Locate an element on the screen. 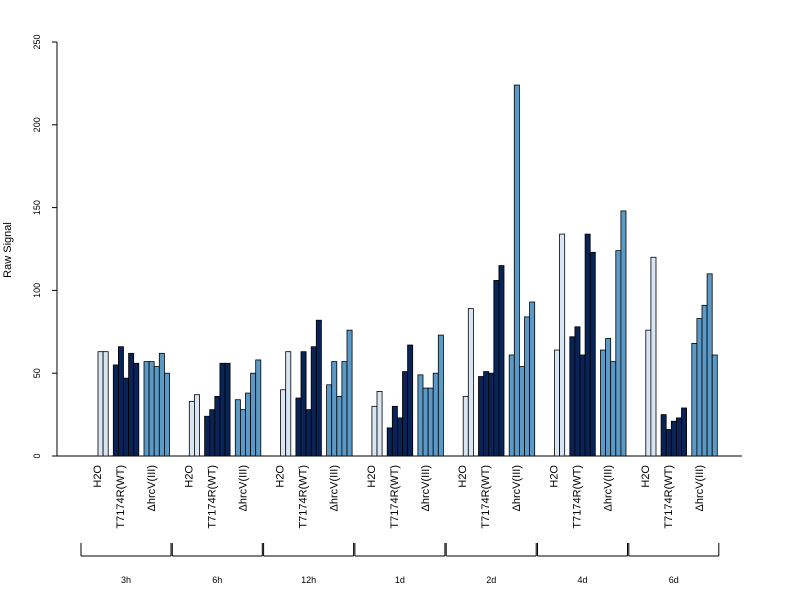 The height and width of the screenshot is (605, 800). y-tick-label: 50 is located at coordinates (37, 373).